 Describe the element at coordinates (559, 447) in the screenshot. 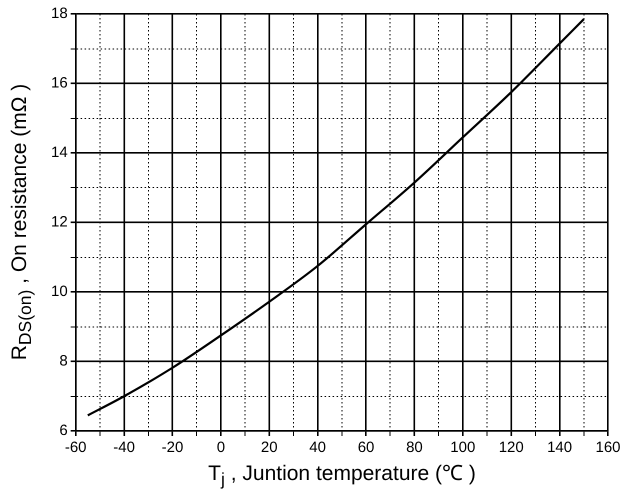

I see `x-tick-label: 140` at that location.